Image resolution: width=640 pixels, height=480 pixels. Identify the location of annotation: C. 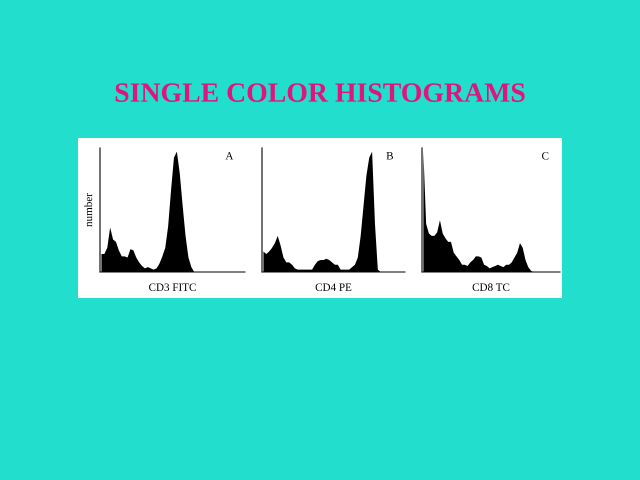
(545, 156).